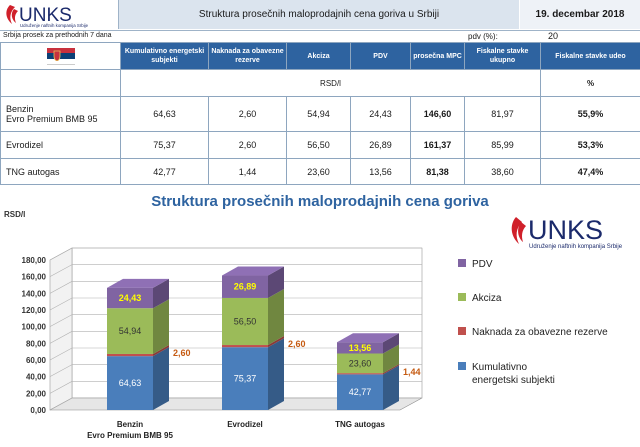 The image size is (640, 447). What do you see at coordinates (590, 145) in the screenshot?
I see `cell-udeo: 53,3%` at bounding box center [590, 145].